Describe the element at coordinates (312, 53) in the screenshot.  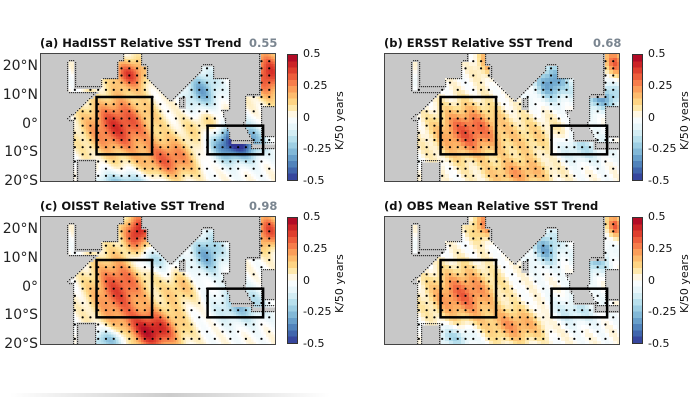
I see `colorbar-tick: 0.5` at that location.